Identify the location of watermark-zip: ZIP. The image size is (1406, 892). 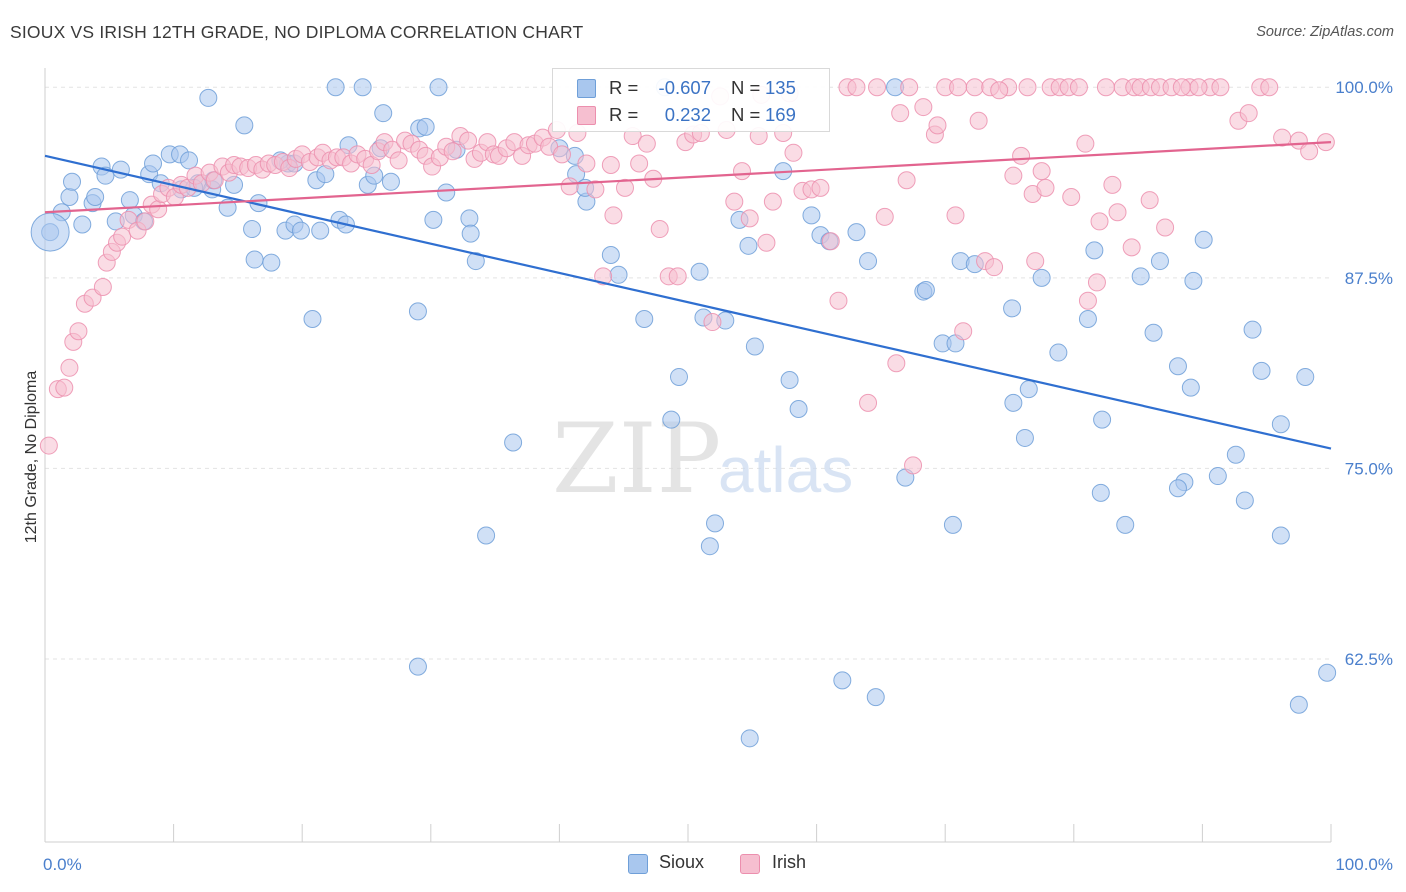
(636, 459).